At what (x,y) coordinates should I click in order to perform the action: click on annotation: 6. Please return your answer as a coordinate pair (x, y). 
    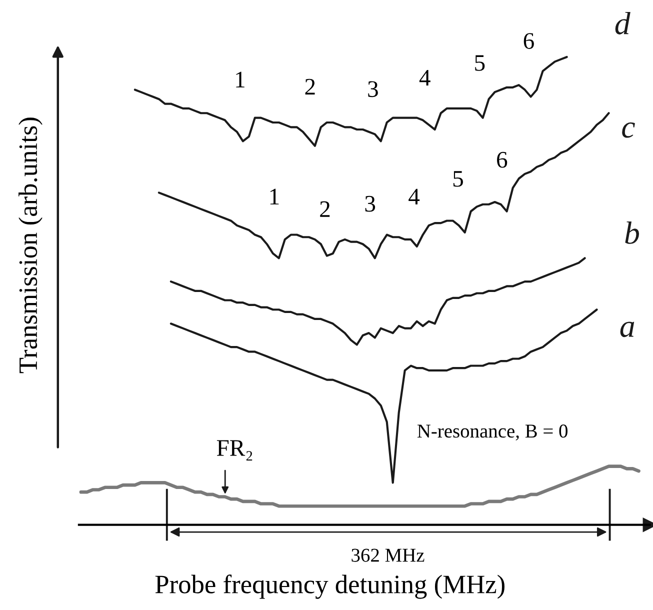
    Looking at the image, I should click on (502, 160).